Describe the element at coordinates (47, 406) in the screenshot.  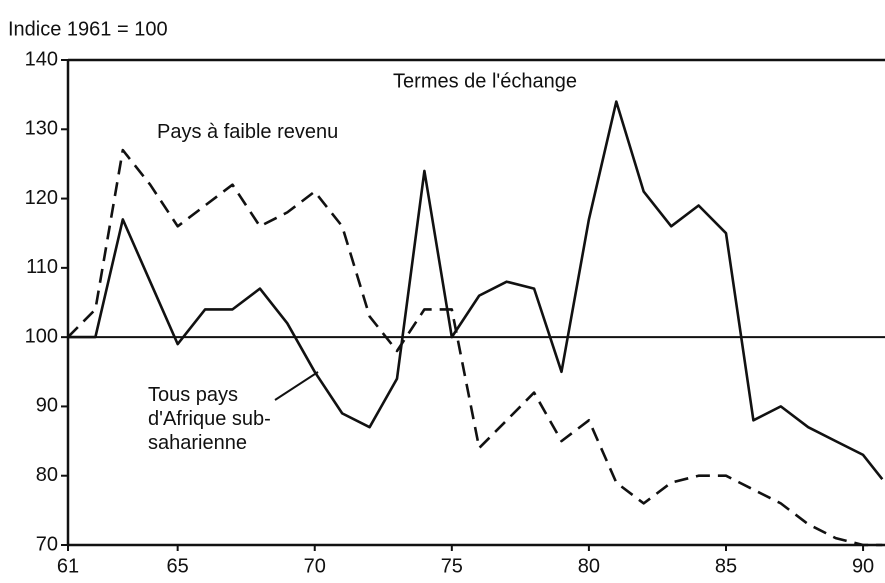
I see `y-tick-label: 90` at that location.